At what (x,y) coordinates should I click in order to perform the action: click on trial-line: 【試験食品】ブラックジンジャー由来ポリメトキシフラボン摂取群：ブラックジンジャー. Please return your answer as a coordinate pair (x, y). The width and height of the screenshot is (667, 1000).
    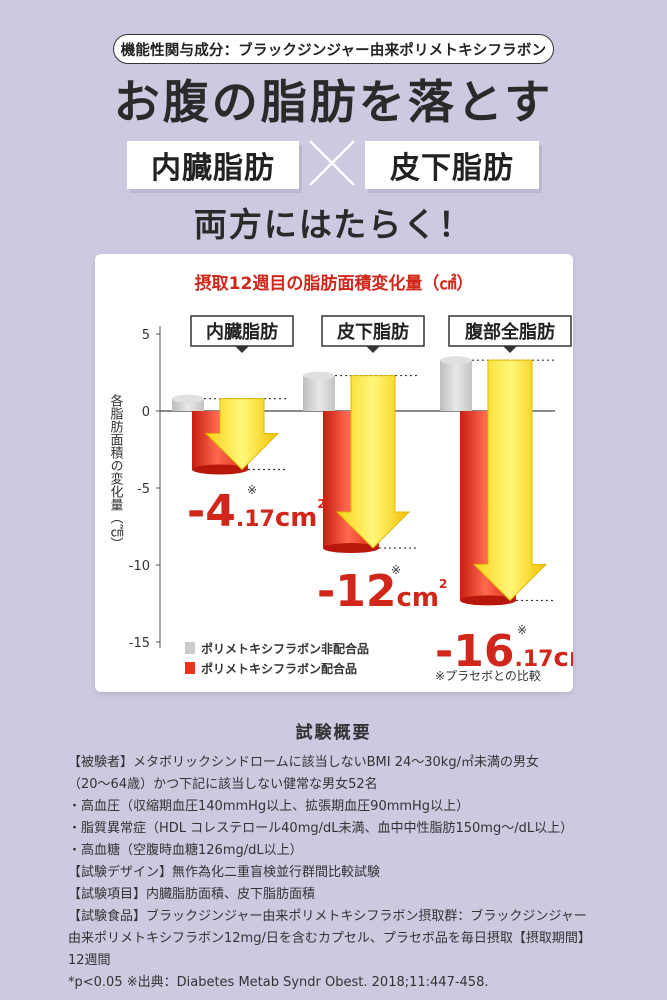
    Looking at the image, I should click on (327, 916).